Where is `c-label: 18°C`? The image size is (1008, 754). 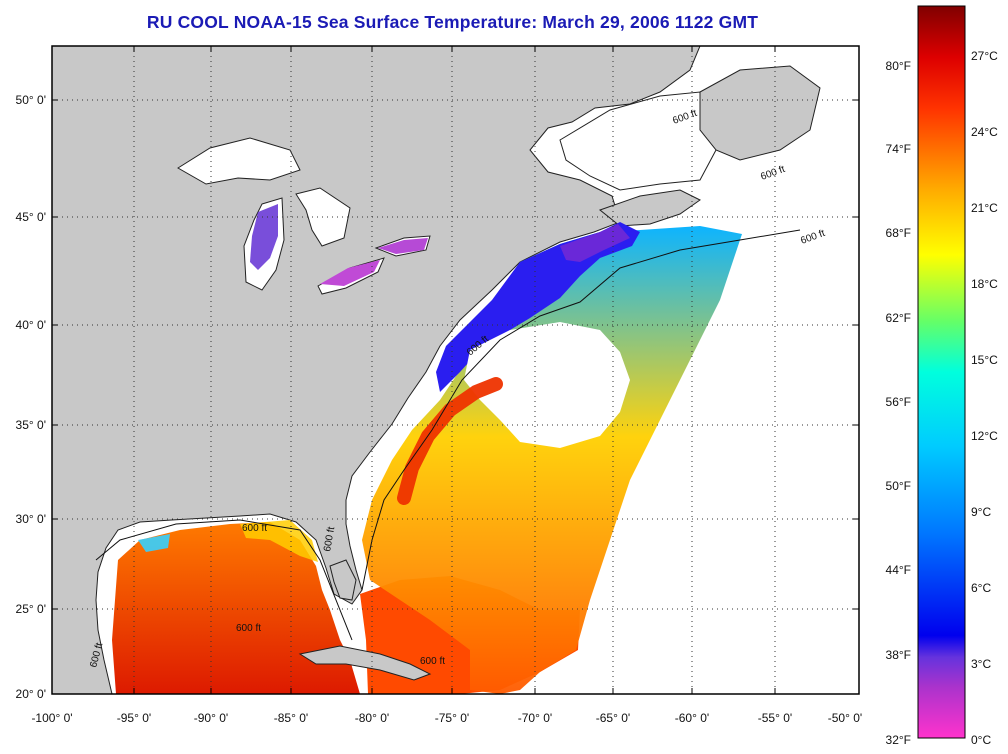 c-label: 18°C is located at coordinates (984, 284).